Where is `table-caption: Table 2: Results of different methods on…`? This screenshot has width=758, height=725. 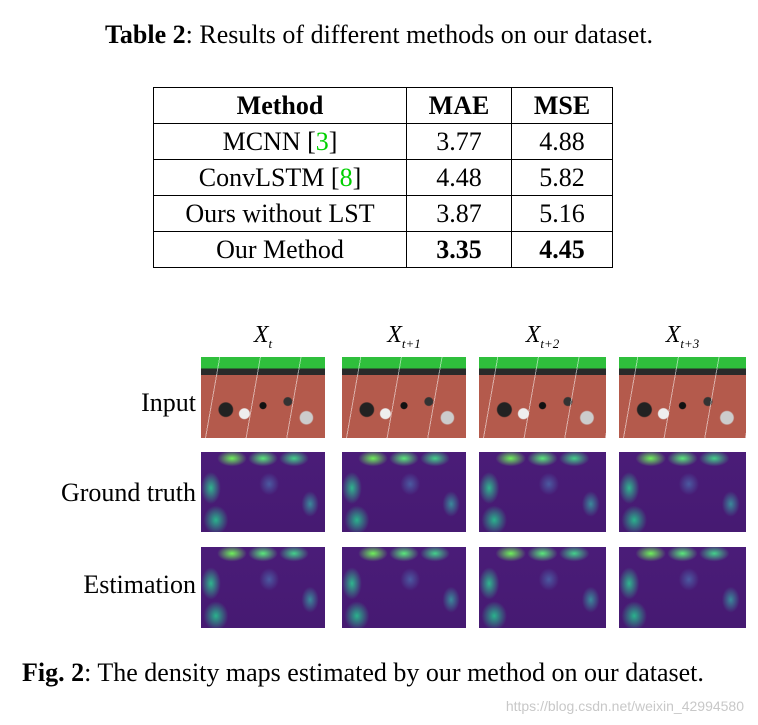 table-caption: Table 2: Results of different methods on… is located at coordinates (379, 35).